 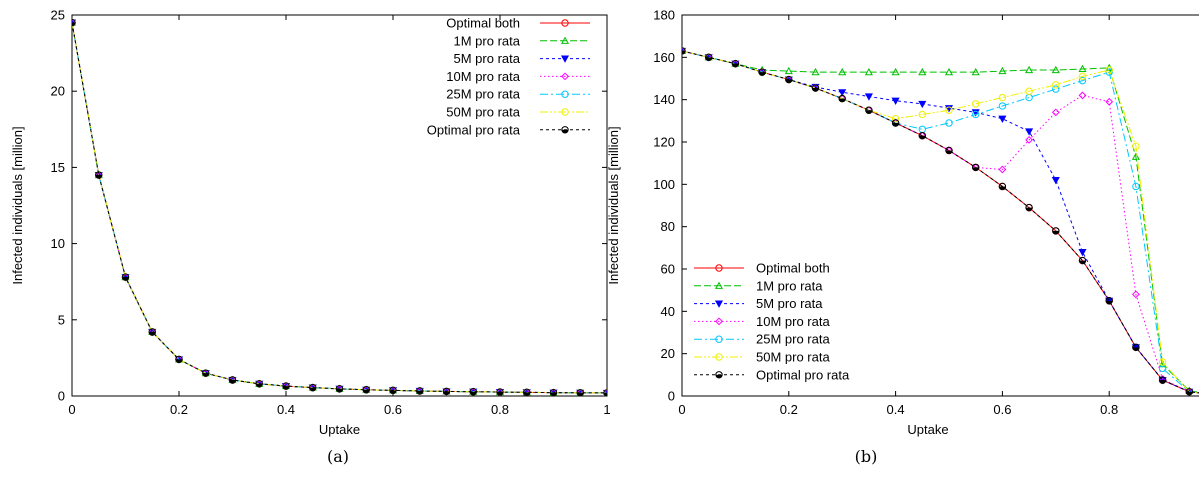 What do you see at coordinates (664, 184) in the screenshot?
I see `y-tick-label: 100` at bounding box center [664, 184].